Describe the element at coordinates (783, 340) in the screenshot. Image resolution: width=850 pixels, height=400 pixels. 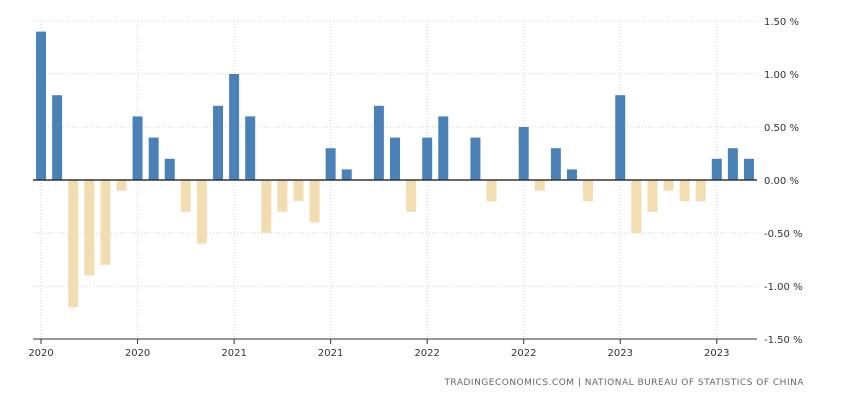
I see `y-tick-label: -1.50 %` at that location.